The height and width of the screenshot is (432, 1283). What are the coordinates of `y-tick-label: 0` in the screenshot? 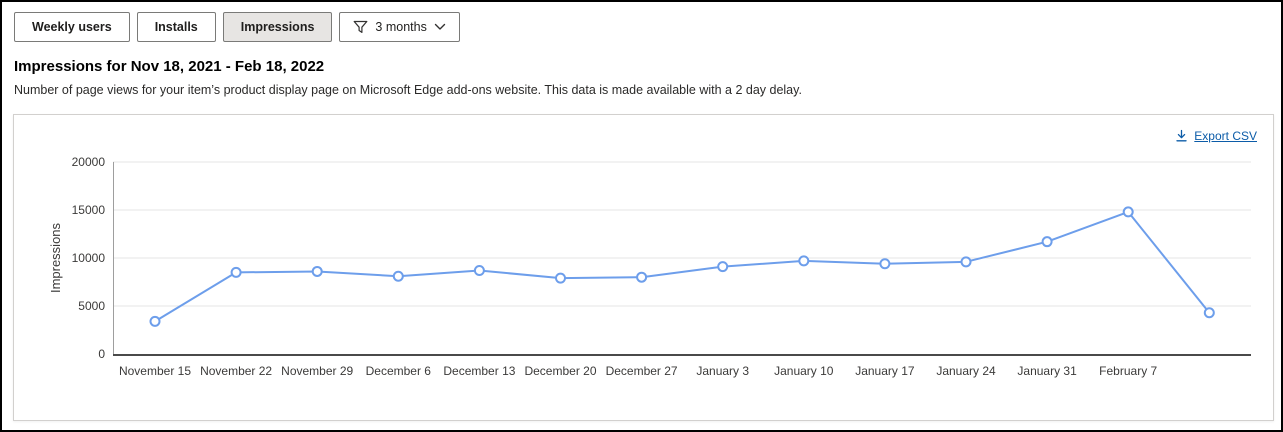 It's located at (101, 354).